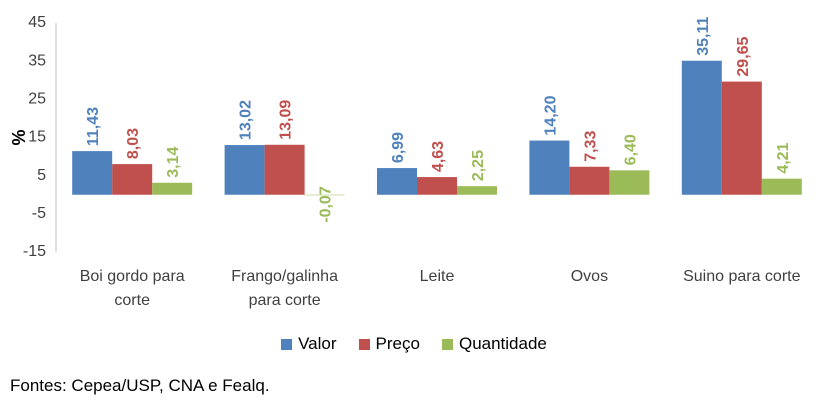 Image resolution: width=828 pixels, height=402 pixels. I want to click on data-label: 13,02, so click(246, 120).